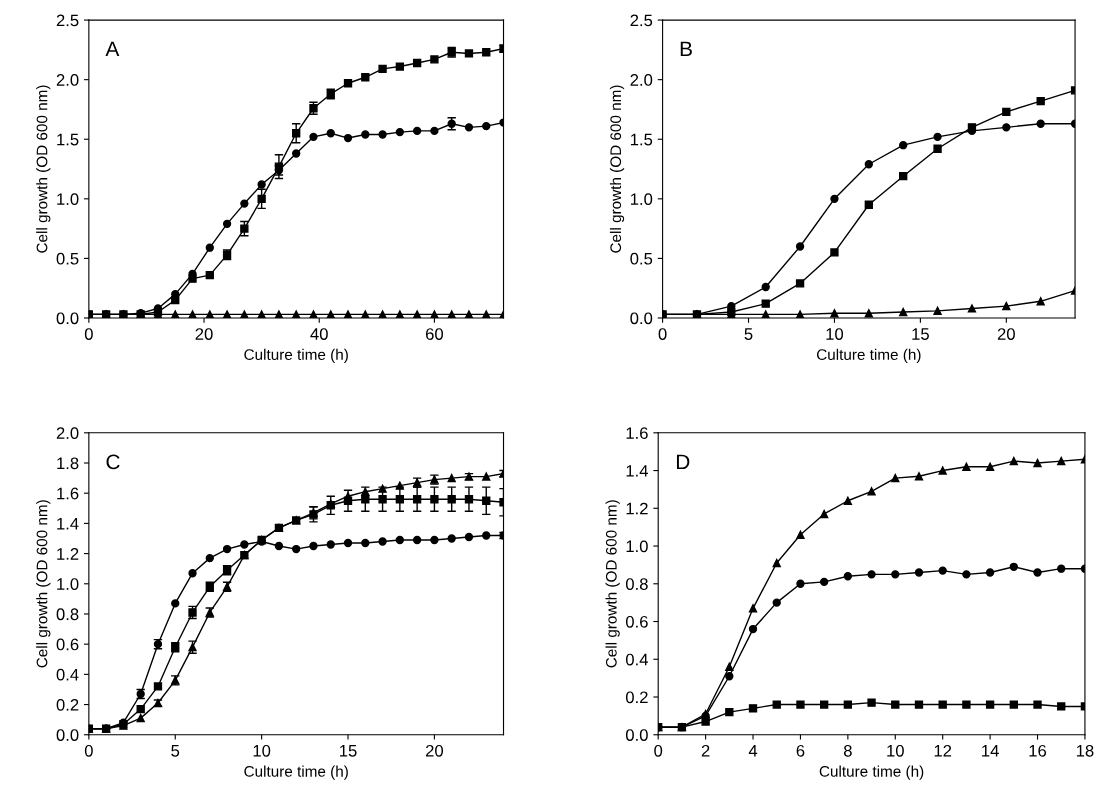 The width and height of the screenshot is (1097, 803). What do you see at coordinates (319, 334) in the screenshot?
I see `x-tick-label: 40` at bounding box center [319, 334].